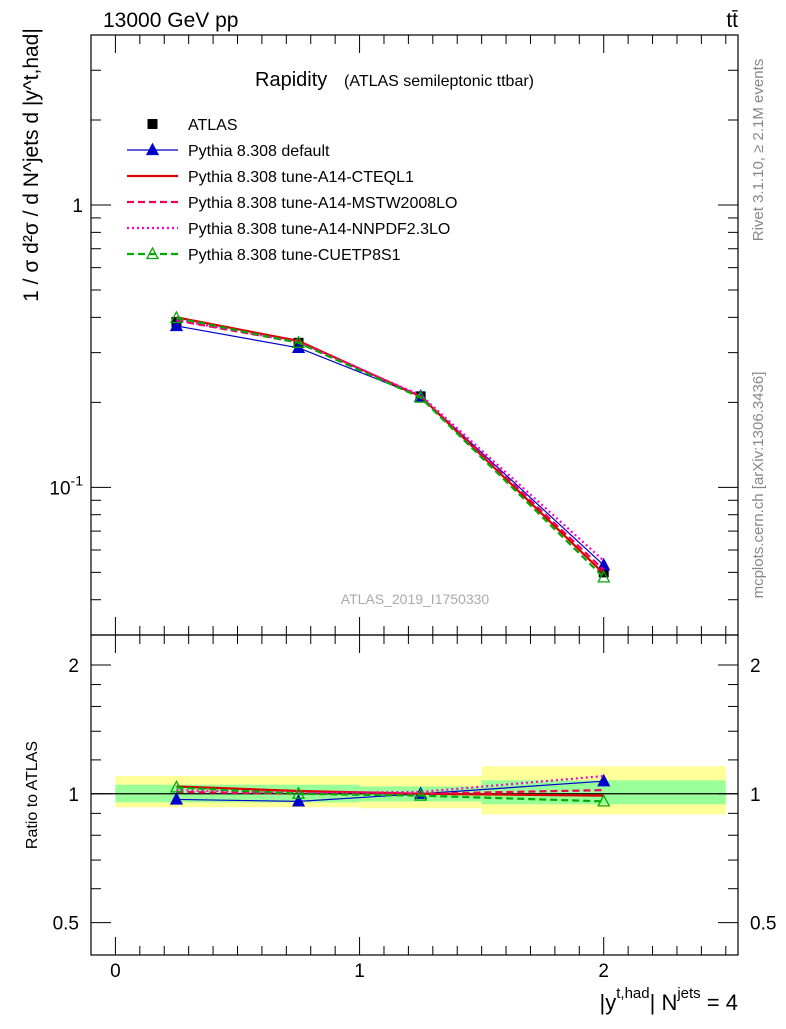 The width and height of the screenshot is (786, 1029). I want to click on main-y-tick-label: 10-1, so click(66, 485).